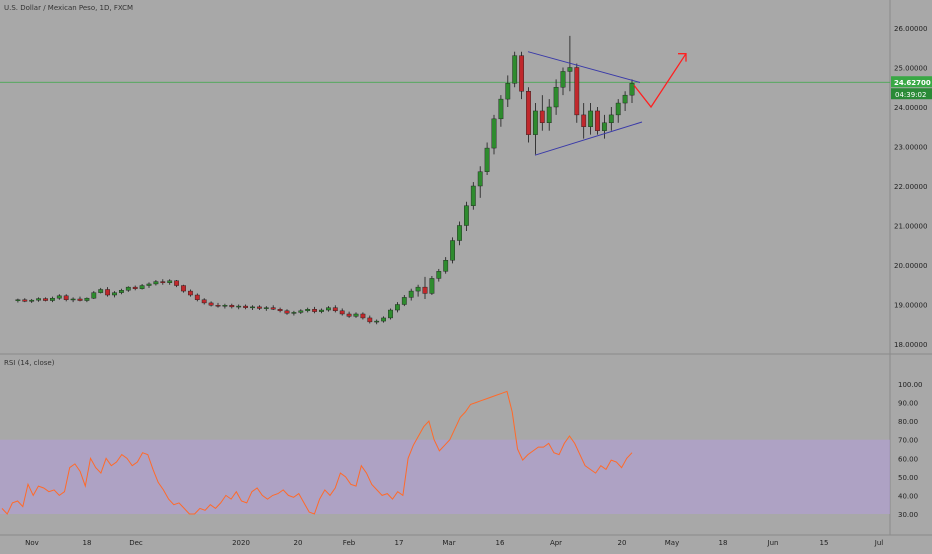 The width and height of the screenshot is (932, 554). Describe the element at coordinates (910, 187) in the screenshot. I see `price-tick-label: 22.00000` at that location.